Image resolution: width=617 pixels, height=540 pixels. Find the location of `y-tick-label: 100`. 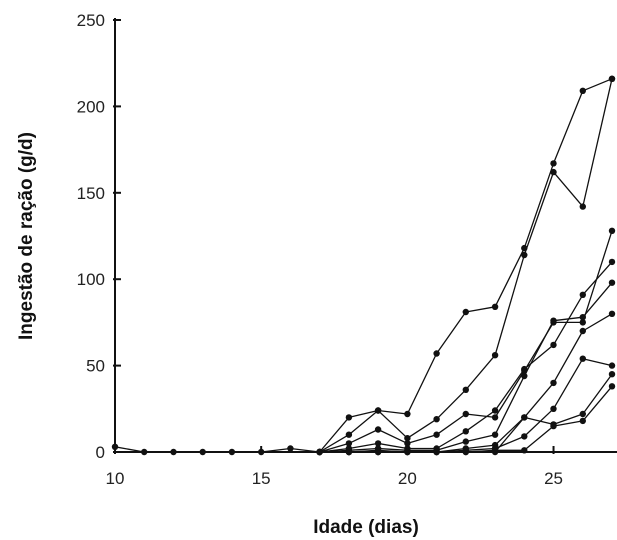

y-tick-label: 100 is located at coordinates (91, 279).